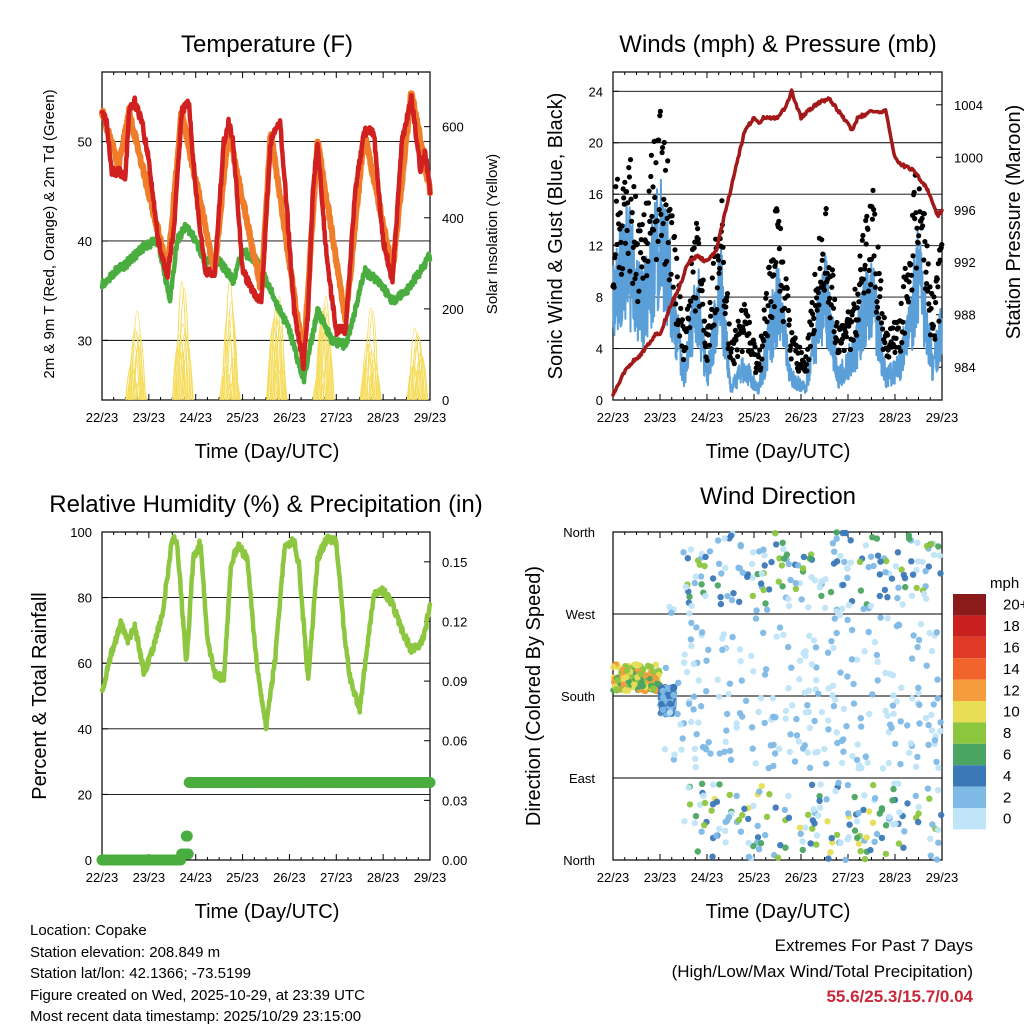  What do you see at coordinates (1011, 669) in the screenshot?
I see `legend-label: 14` at bounding box center [1011, 669].